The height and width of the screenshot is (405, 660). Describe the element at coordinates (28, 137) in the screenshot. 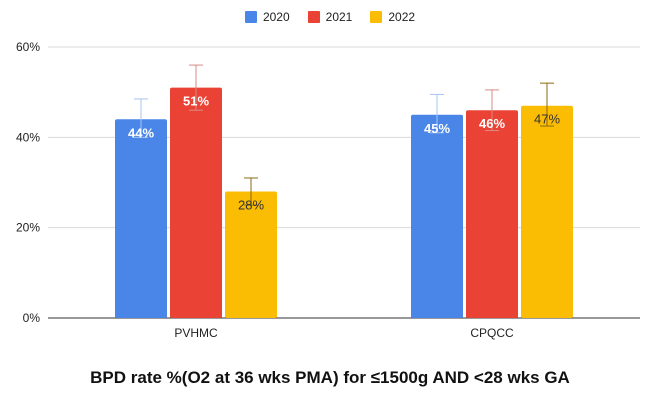

I see `y-tick-label: 40%` at that location.